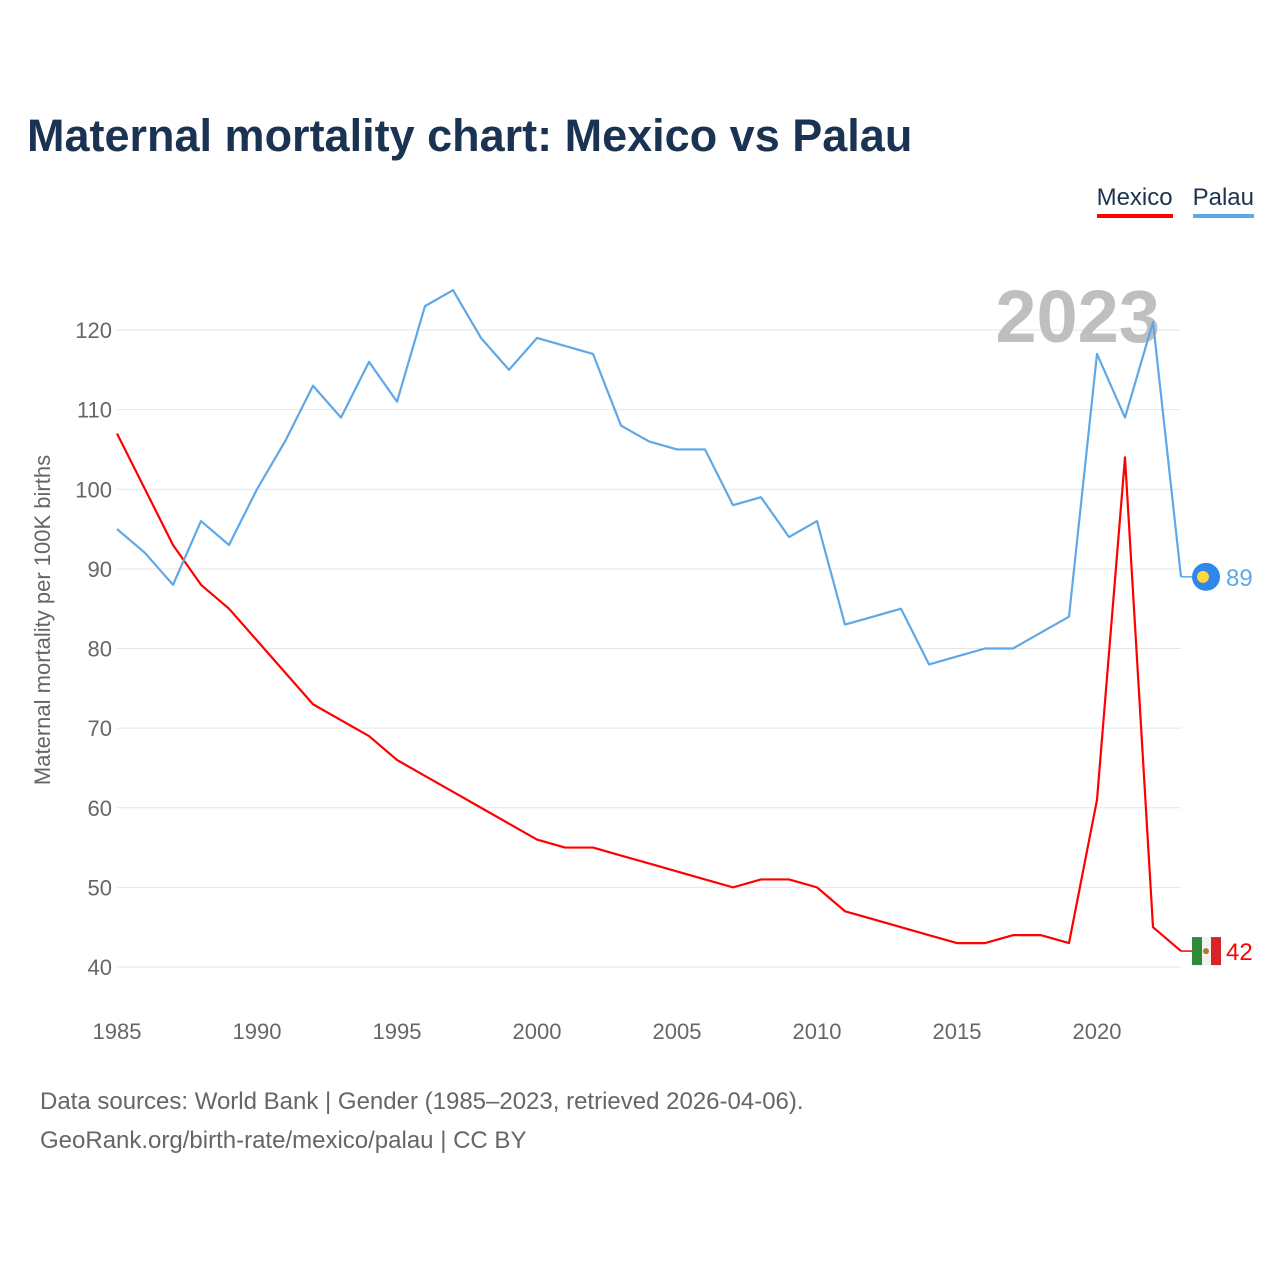 The image size is (1280, 1280). Describe the element at coordinates (42, 620) in the screenshot. I see `y-axis-label: Maternal mortality per 100K births` at that location.